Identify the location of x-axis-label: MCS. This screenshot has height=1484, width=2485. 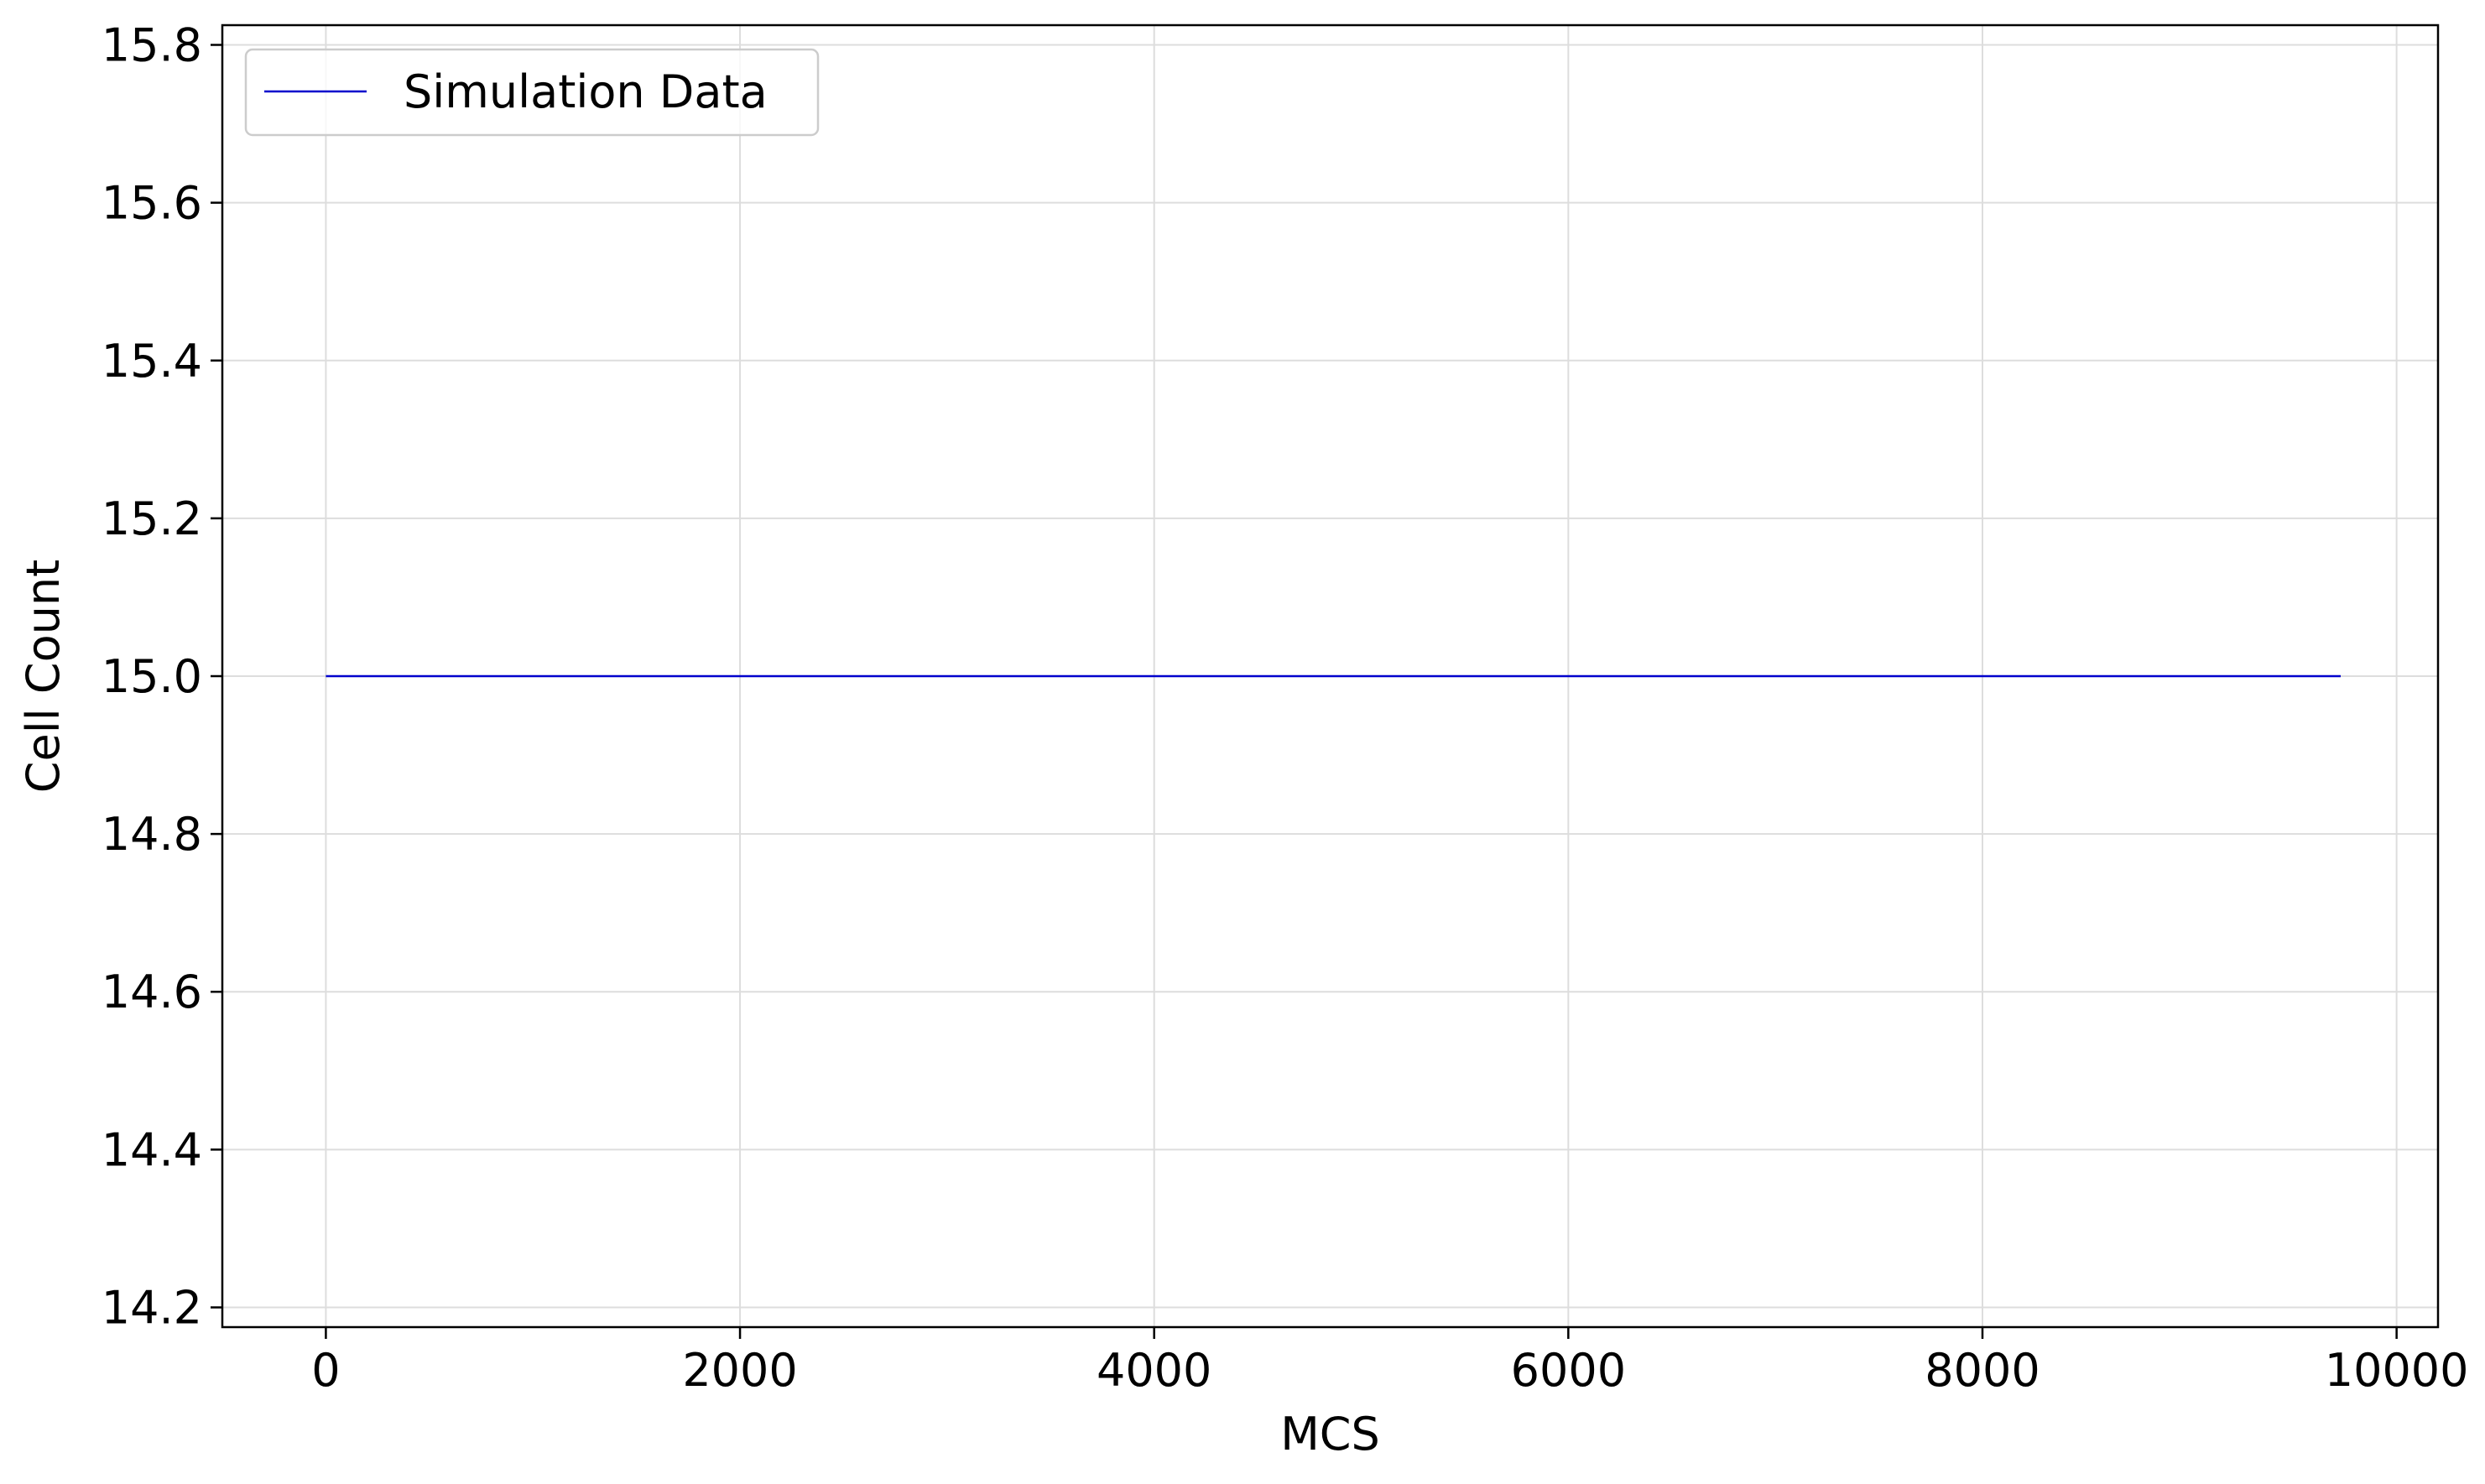
(1330, 1434).